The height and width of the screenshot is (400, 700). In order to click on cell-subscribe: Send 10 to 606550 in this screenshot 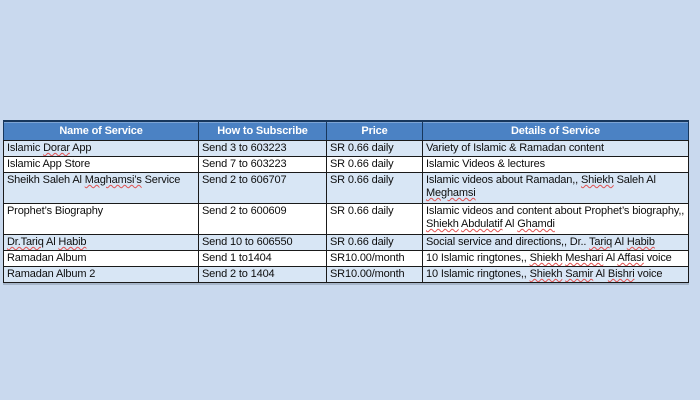, I will do `click(262, 242)`.